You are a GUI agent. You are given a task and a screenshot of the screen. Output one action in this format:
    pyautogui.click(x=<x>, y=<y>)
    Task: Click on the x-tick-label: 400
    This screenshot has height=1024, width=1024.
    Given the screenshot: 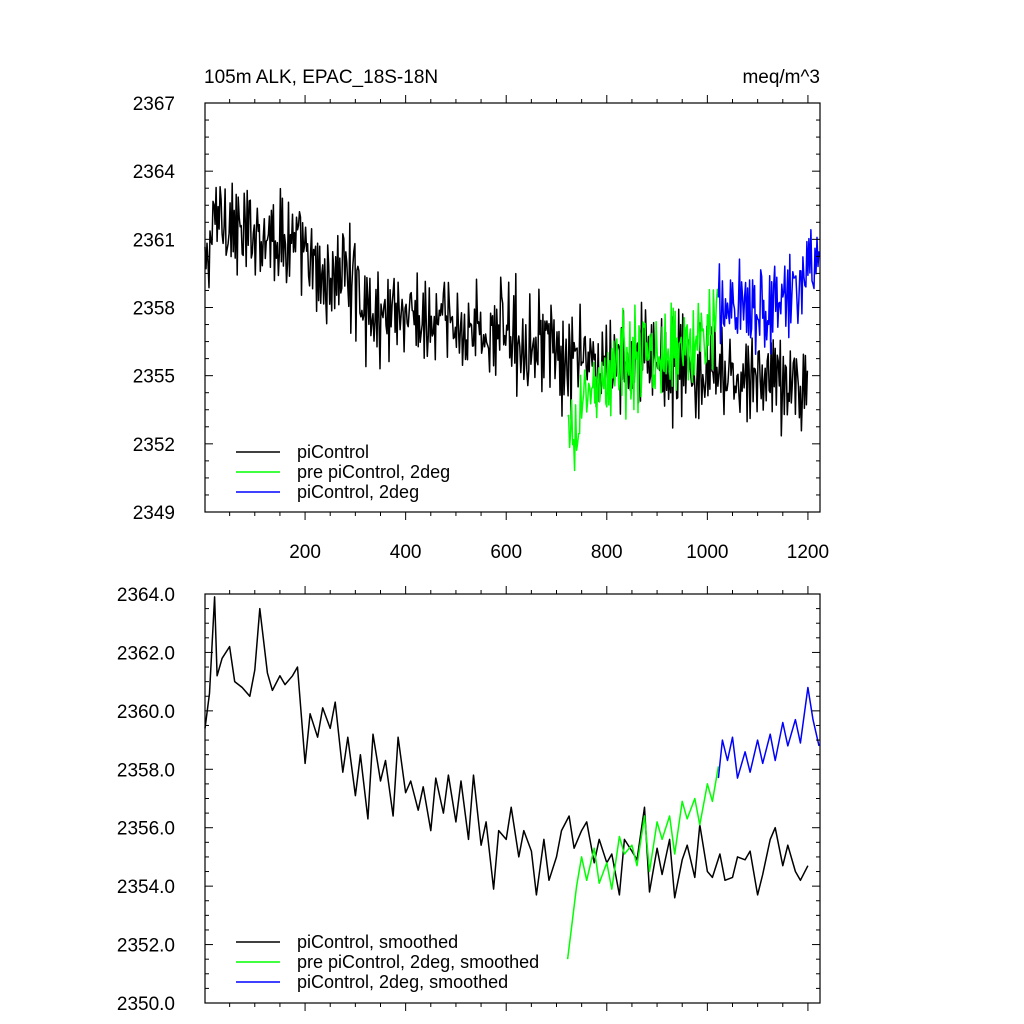 What is the action you would take?
    pyautogui.click(x=406, y=552)
    